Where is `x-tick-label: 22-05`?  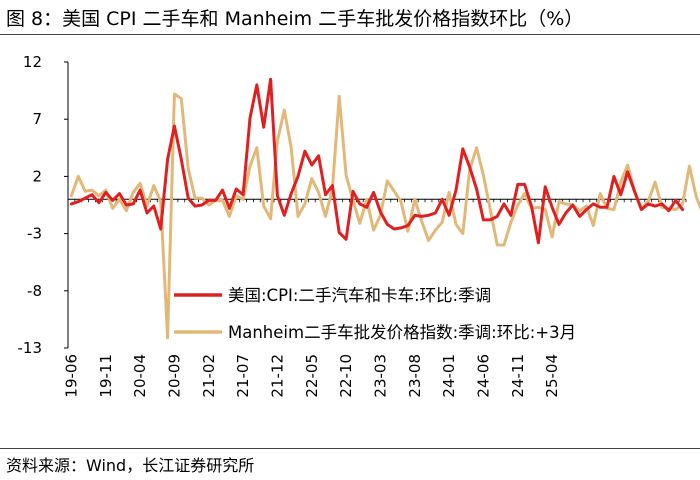 x-tick-label: 22-05 is located at coordinates (312, 376).